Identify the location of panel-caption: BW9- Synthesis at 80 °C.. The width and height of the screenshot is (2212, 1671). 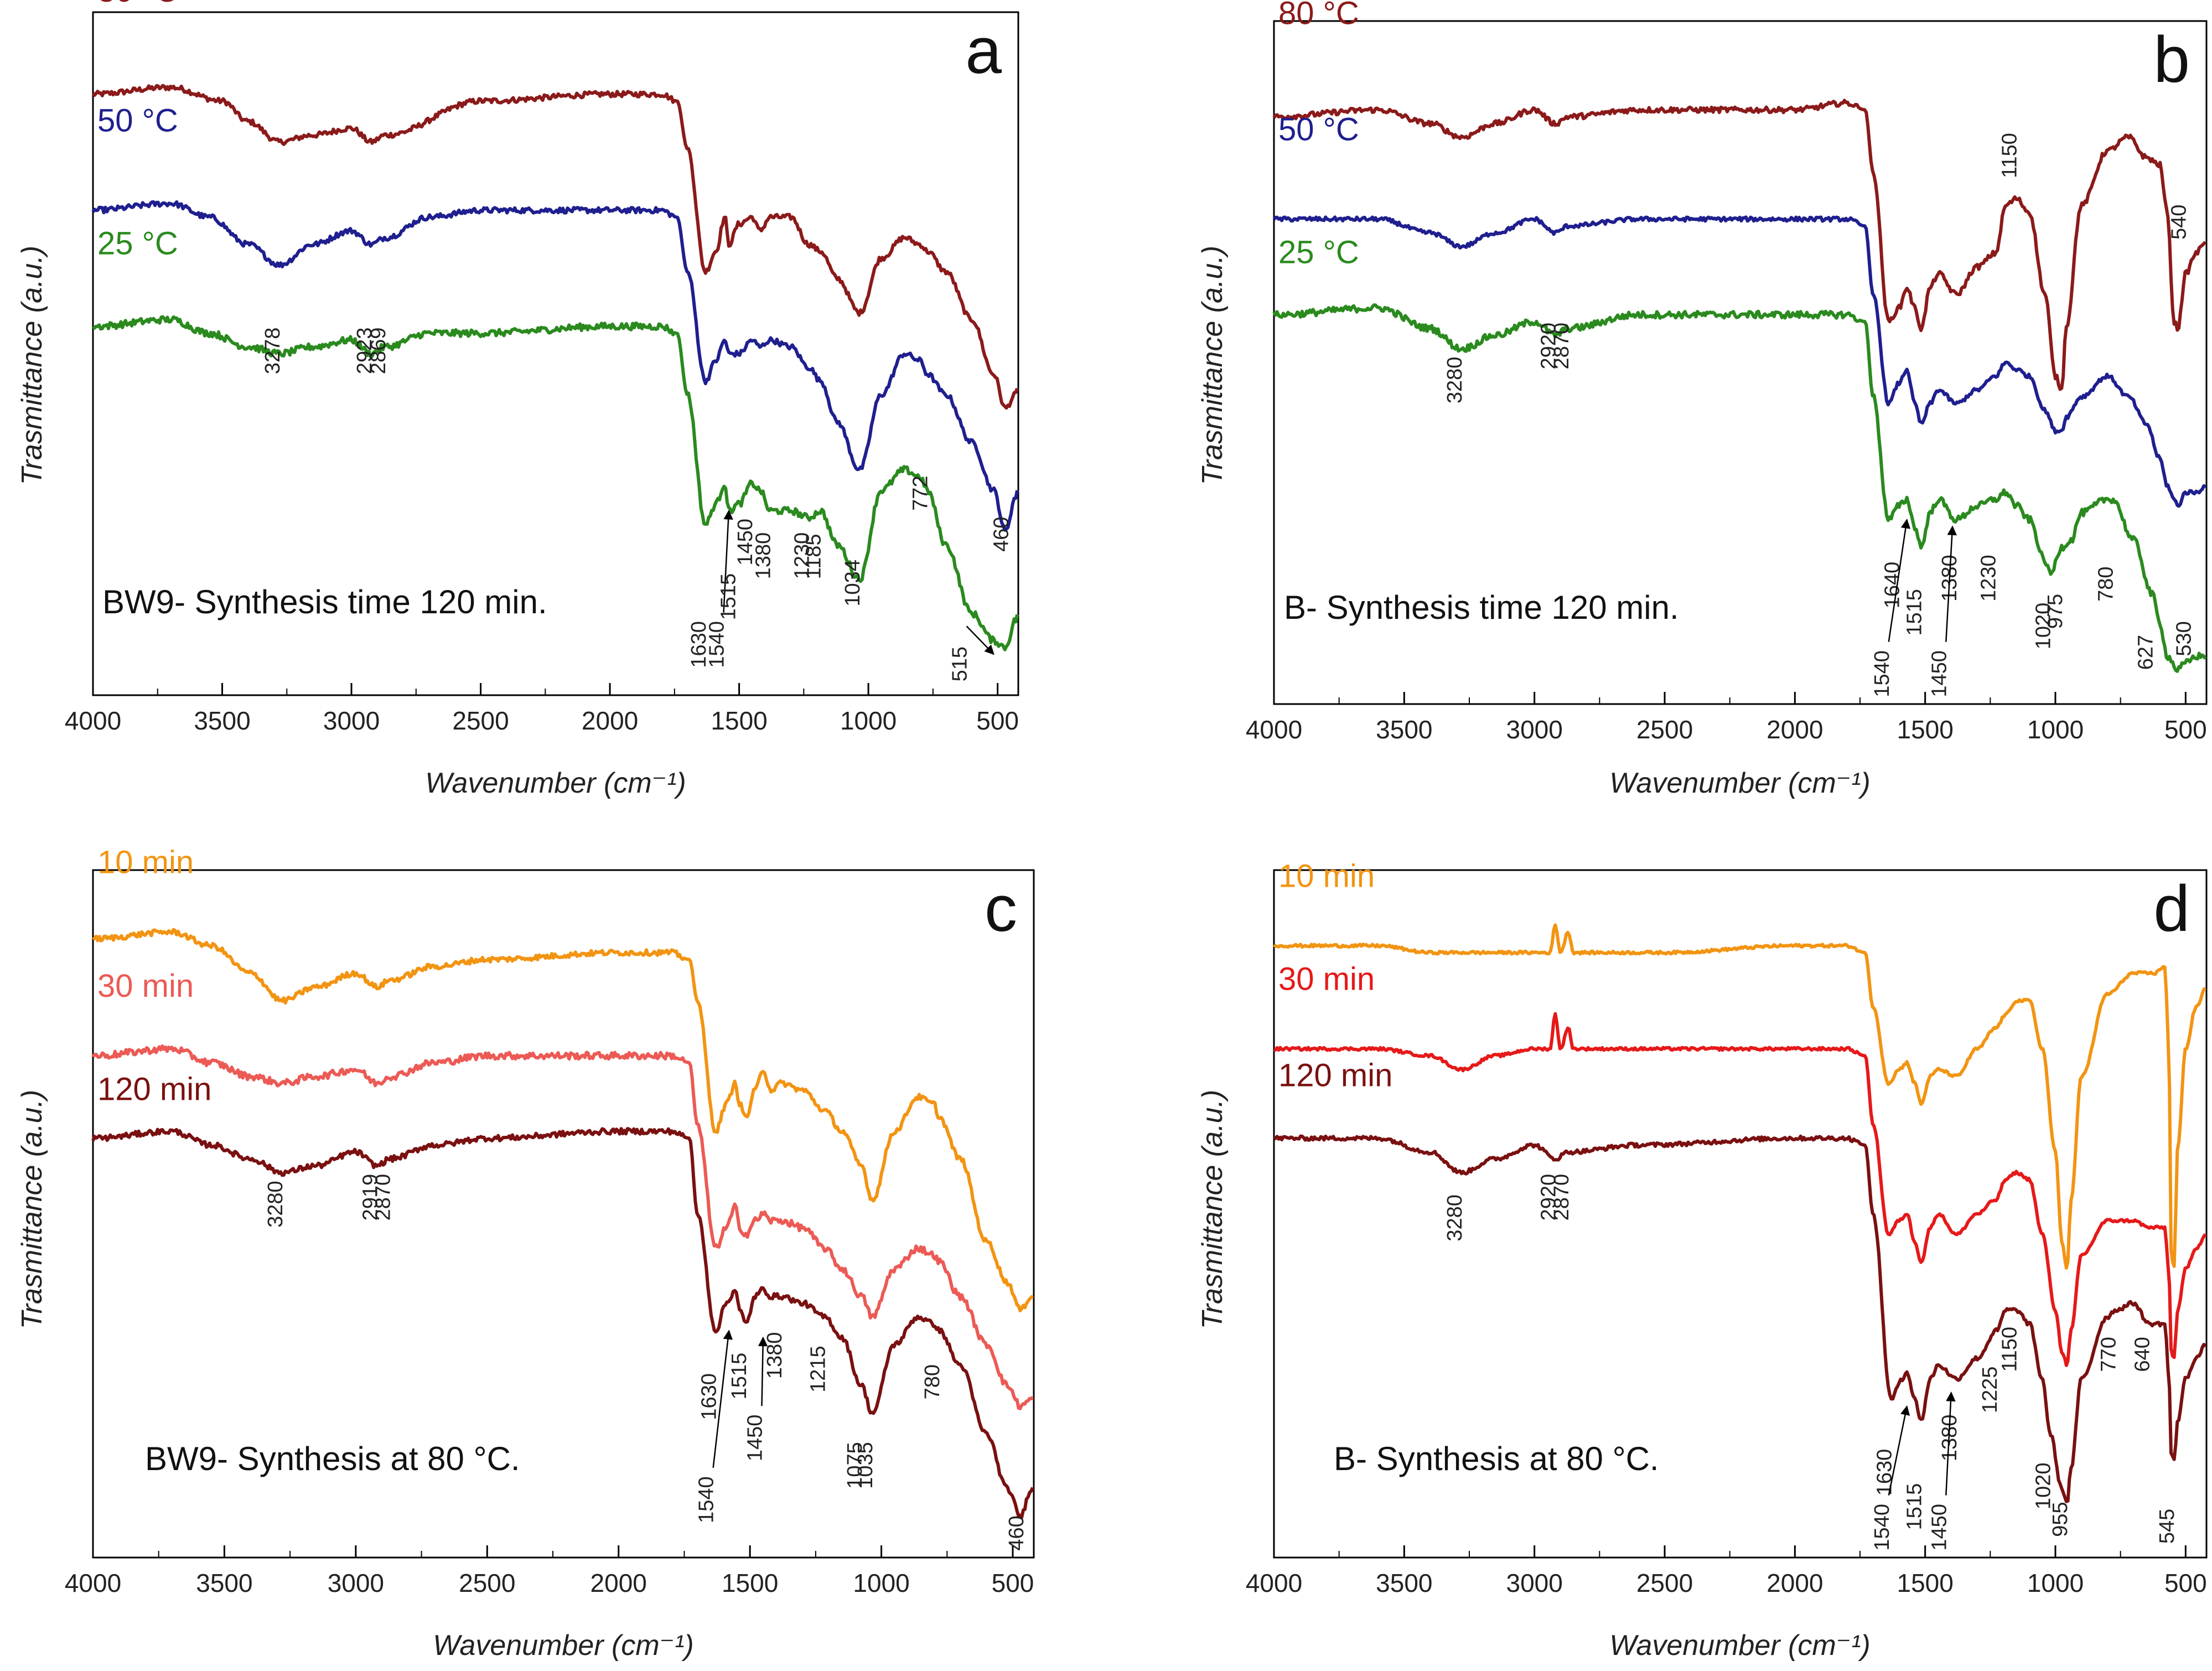
(332, 1458).